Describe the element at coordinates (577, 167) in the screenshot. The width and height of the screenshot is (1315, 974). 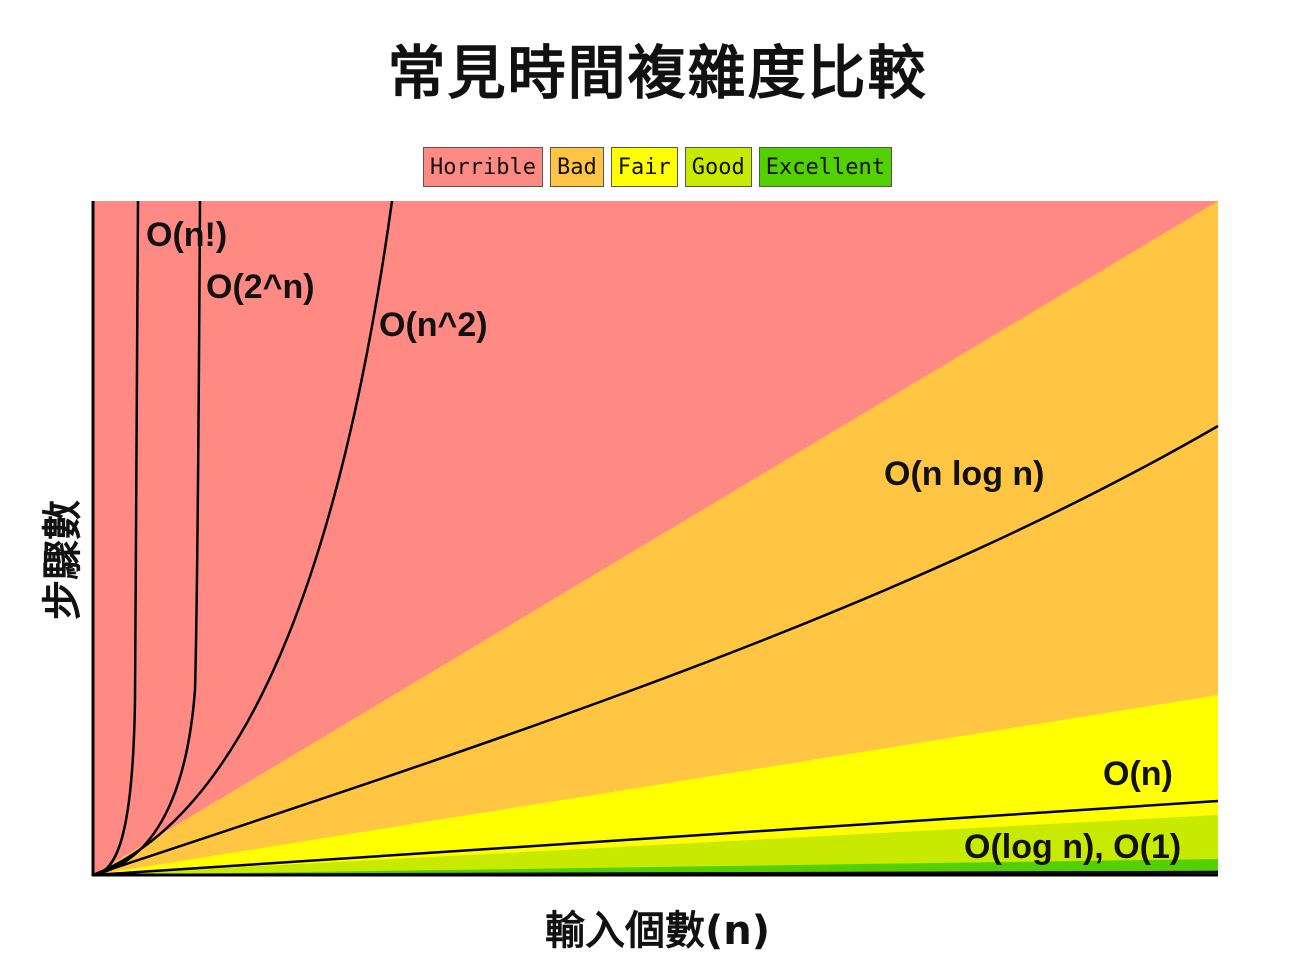
I see `legend-bad: Bad` at that location.